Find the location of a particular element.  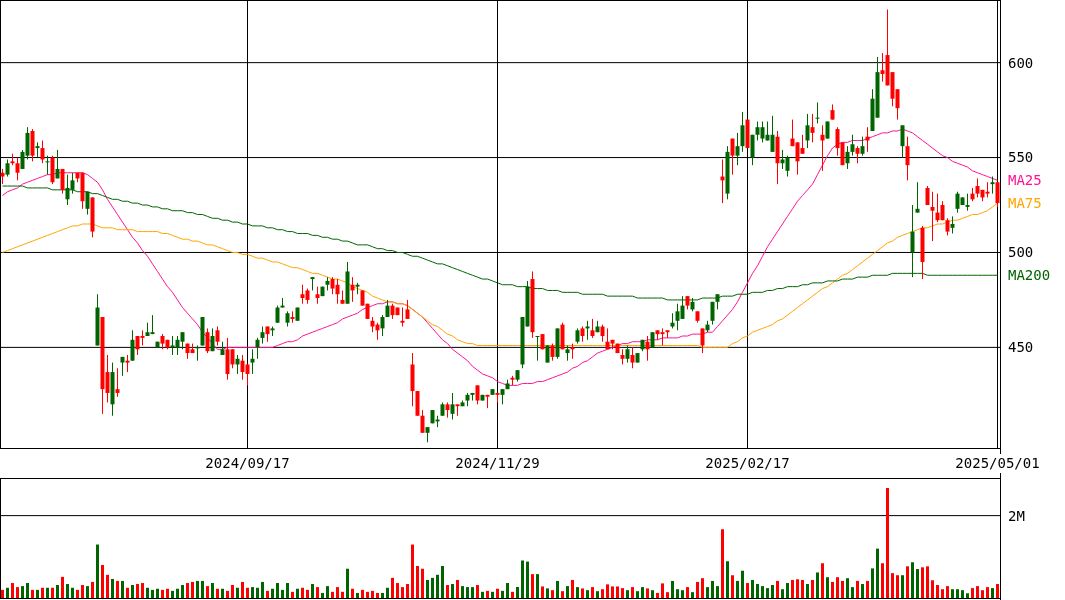

ref-line-label: 2M is located at coordinates (1016, 515).